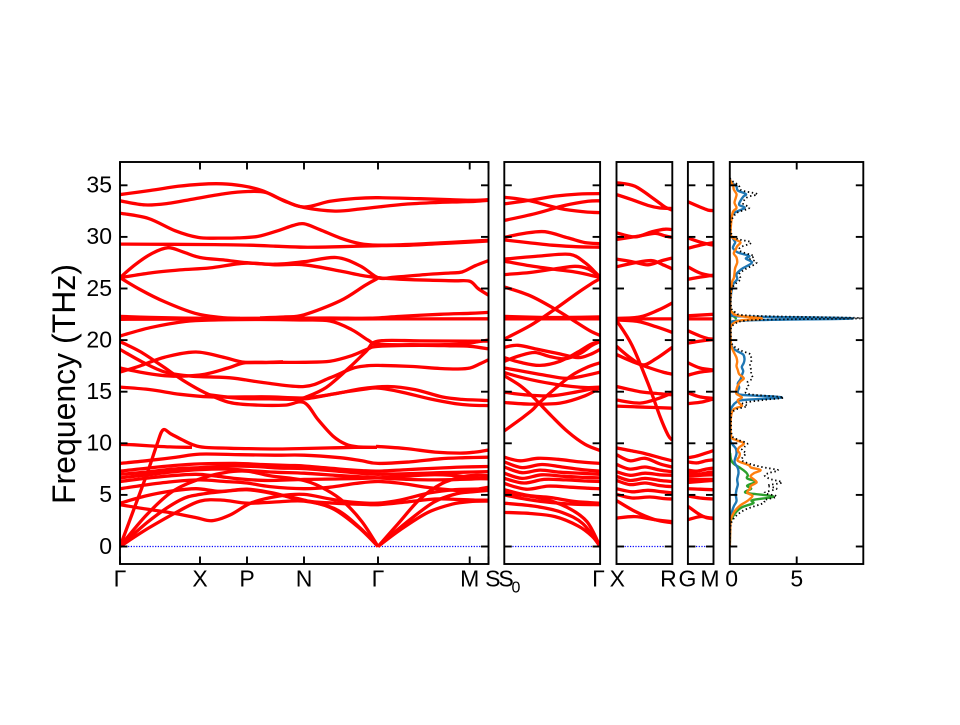  Describe the element at coordinates (688, 579) in the screenshot. I see `svg-text: G` at that location.